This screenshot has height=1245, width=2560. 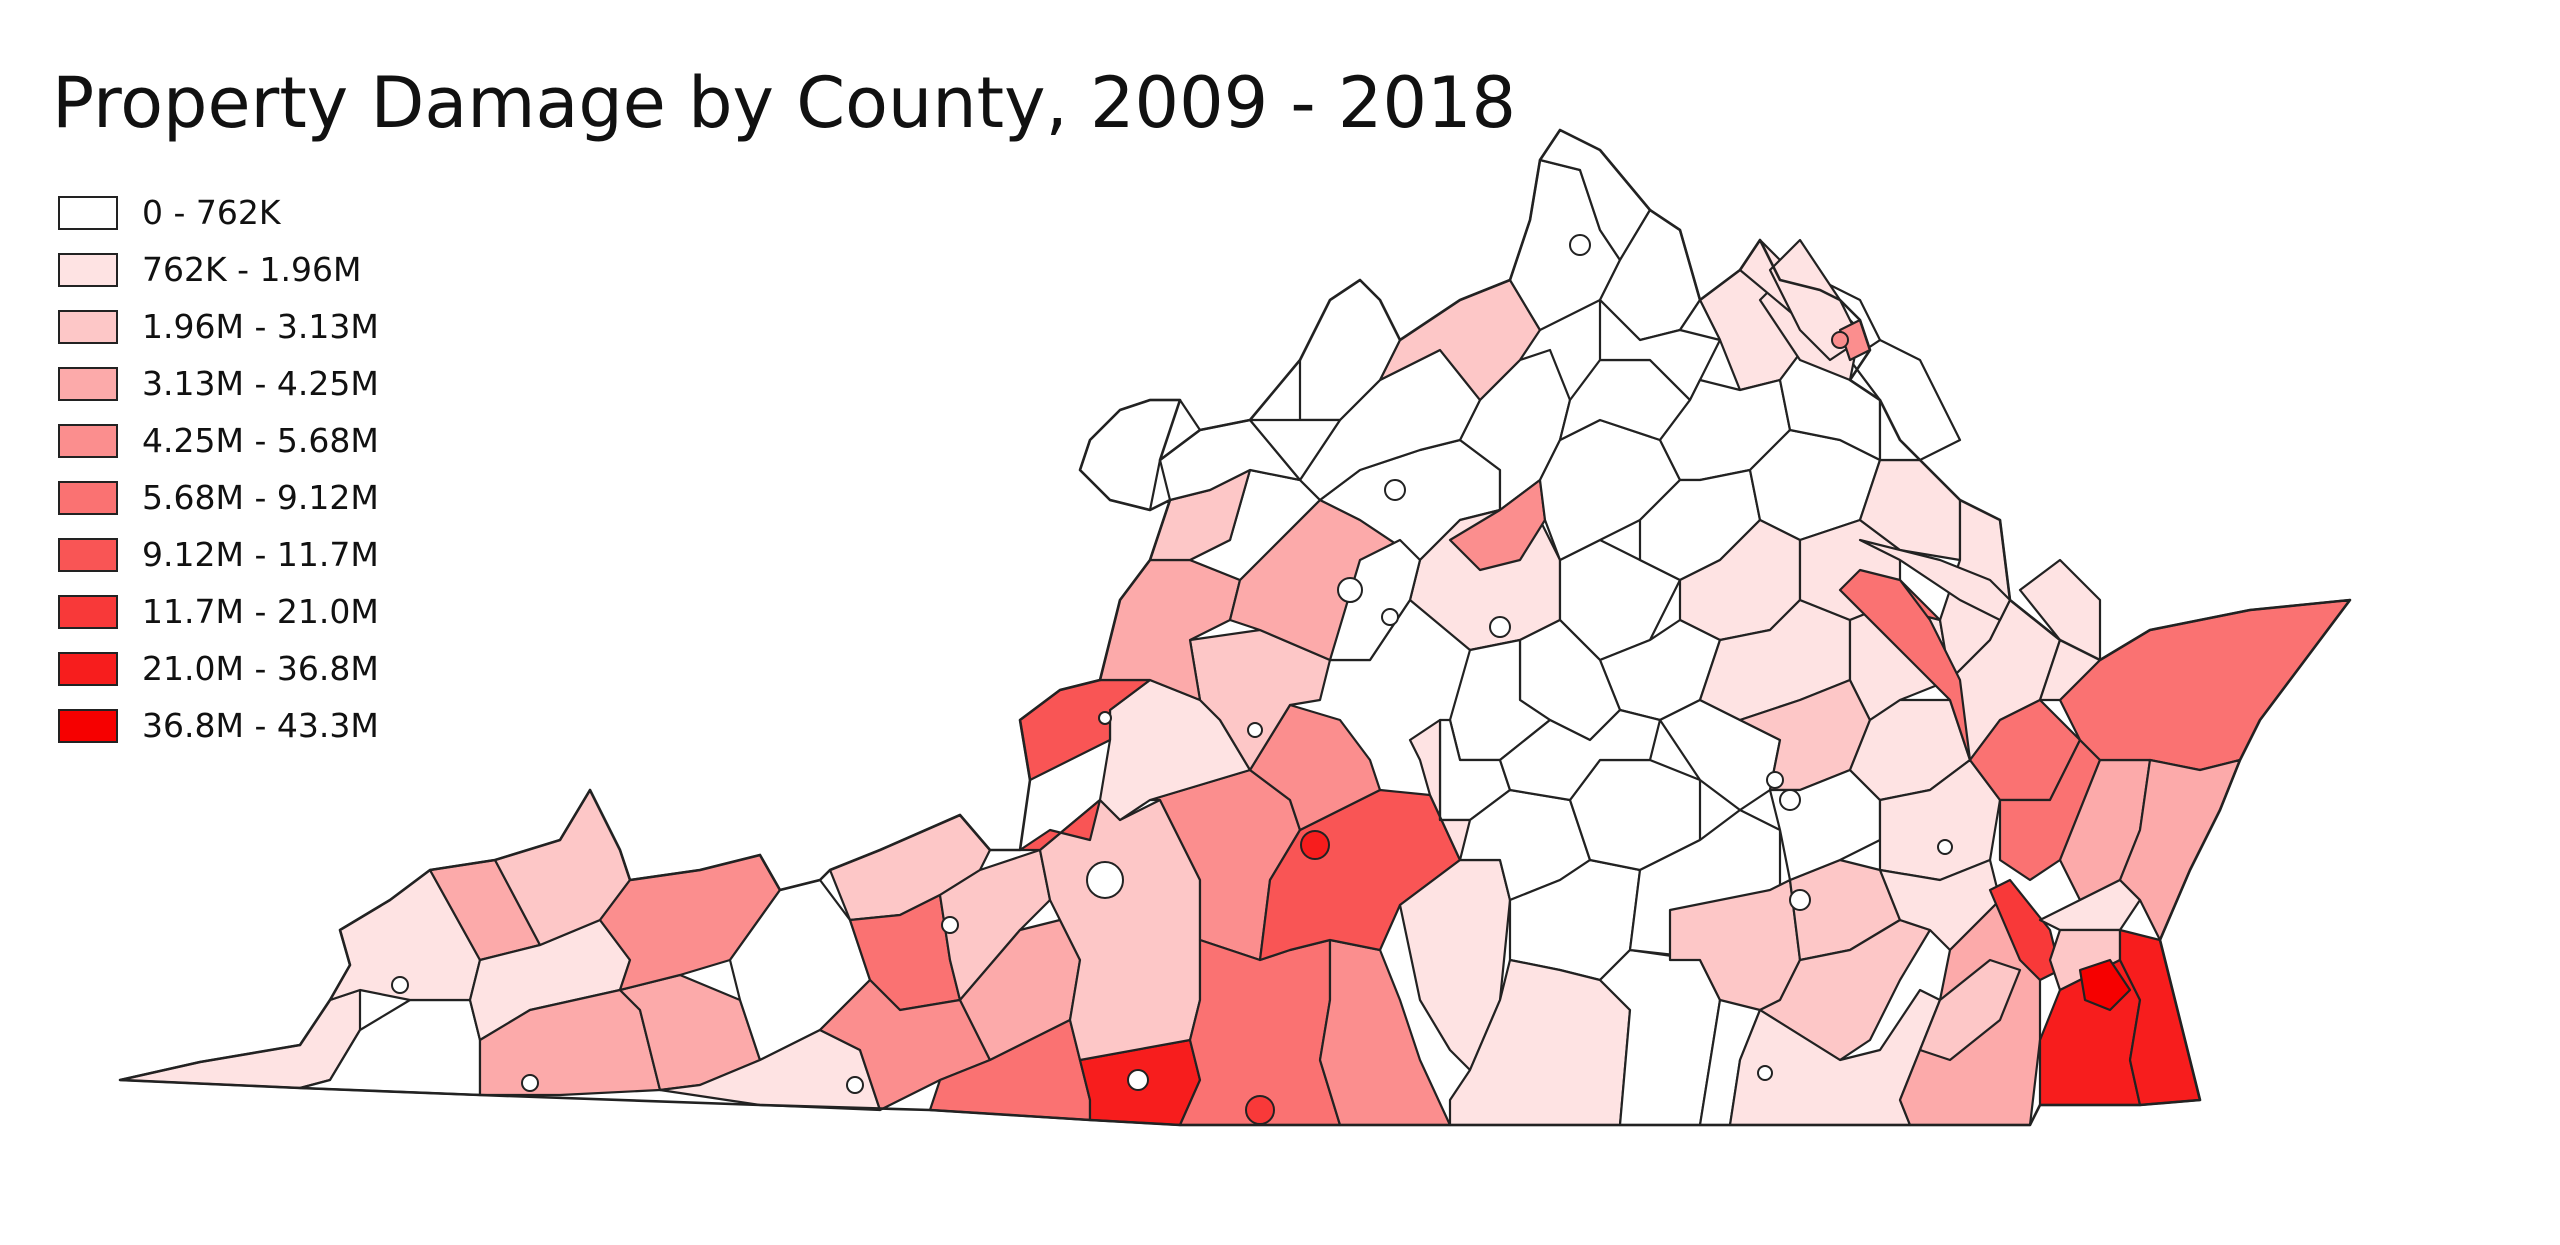 I want to click on legend-label: 11.7M - 21.0M, so click(x=260, y=611).